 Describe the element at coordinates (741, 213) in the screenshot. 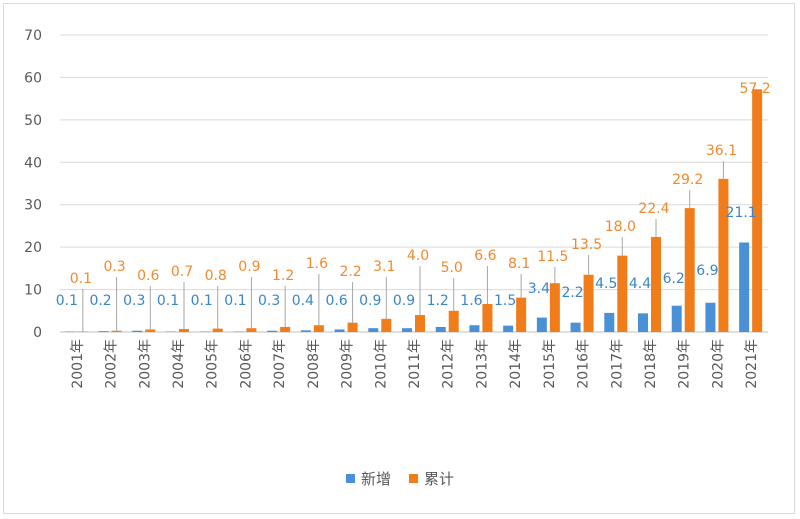

I see `data-label-new: 21.1` at that location.